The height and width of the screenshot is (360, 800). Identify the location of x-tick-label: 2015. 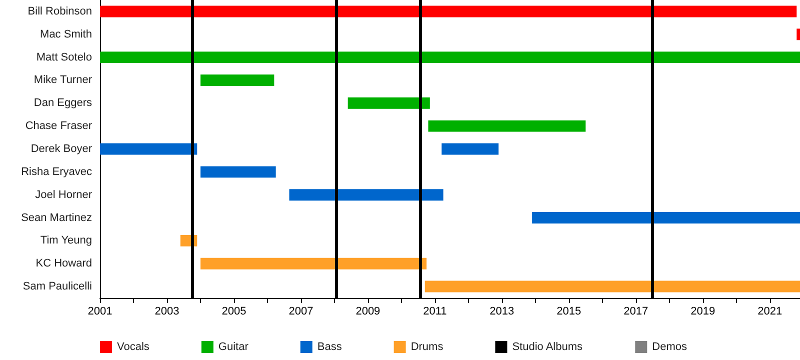
(569, 312).